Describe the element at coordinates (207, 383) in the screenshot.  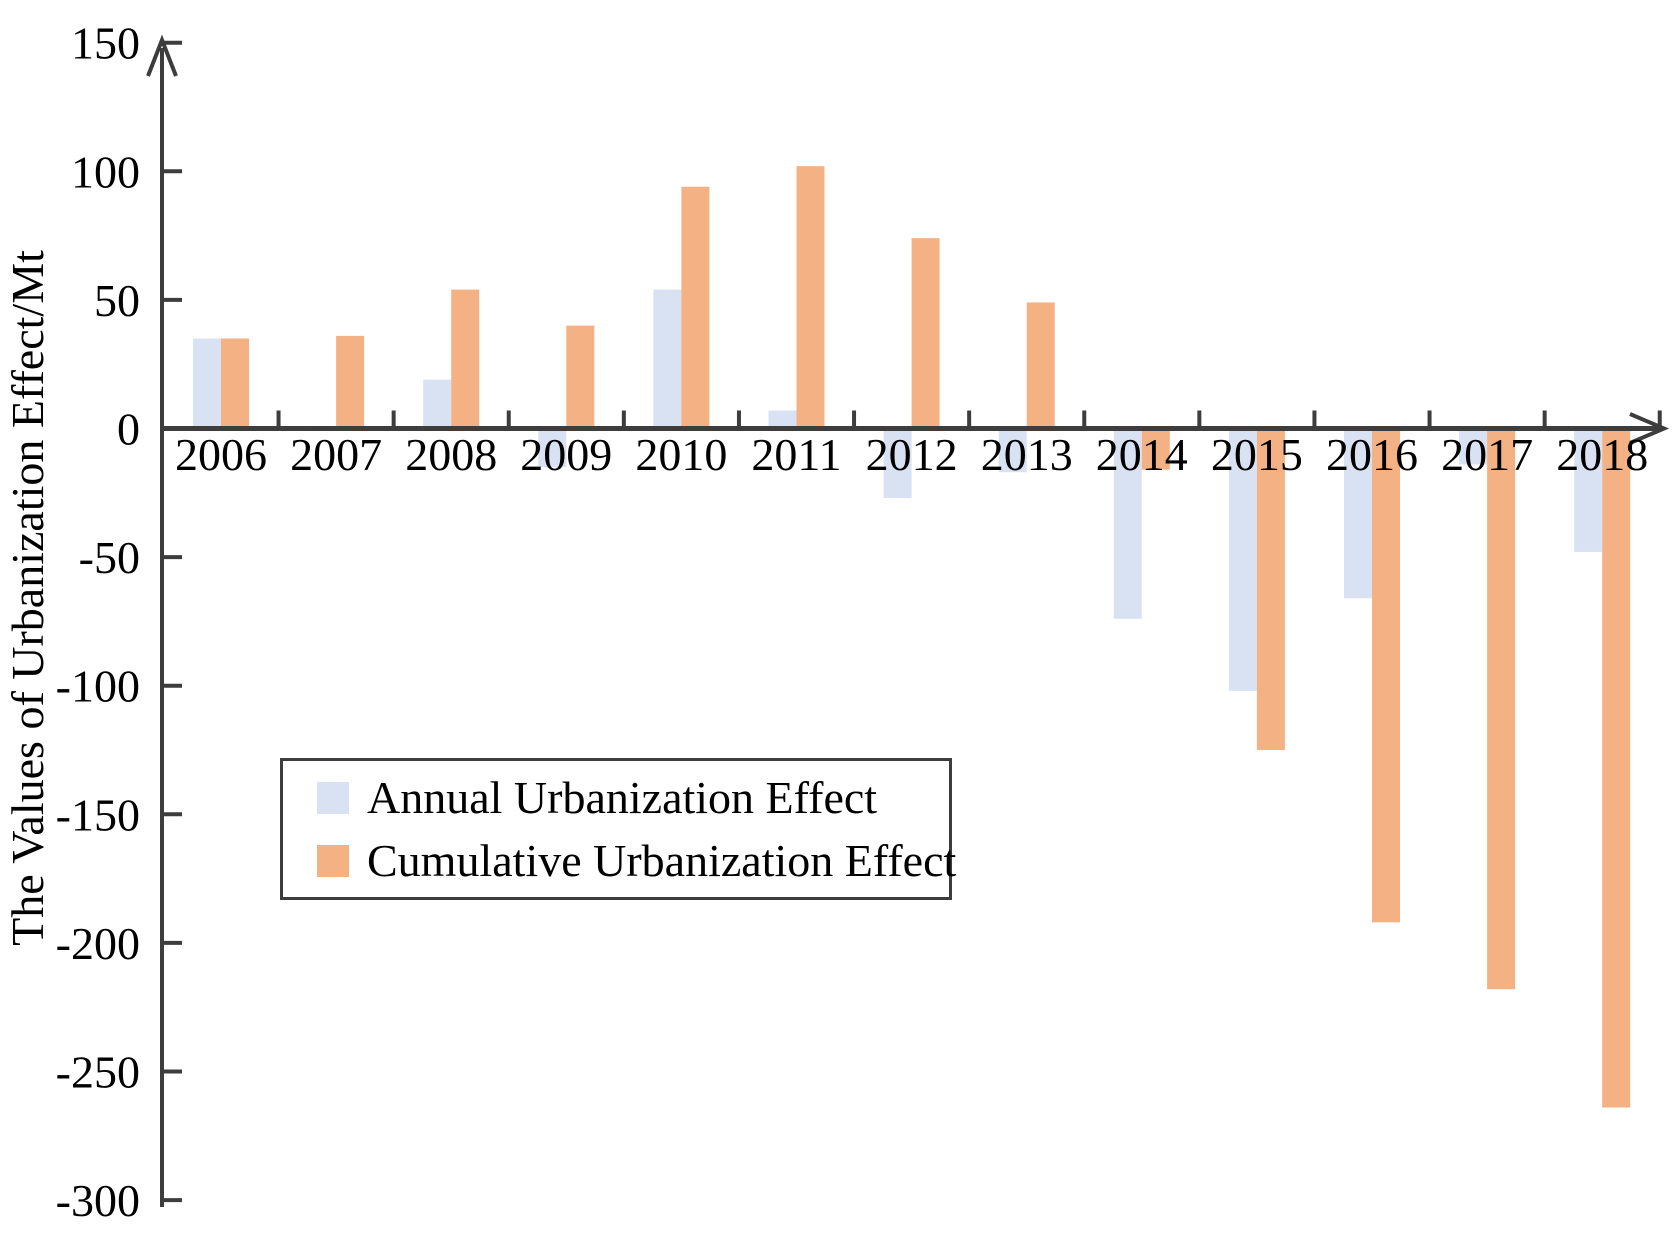
I see `bar-annual-2006` at that location.